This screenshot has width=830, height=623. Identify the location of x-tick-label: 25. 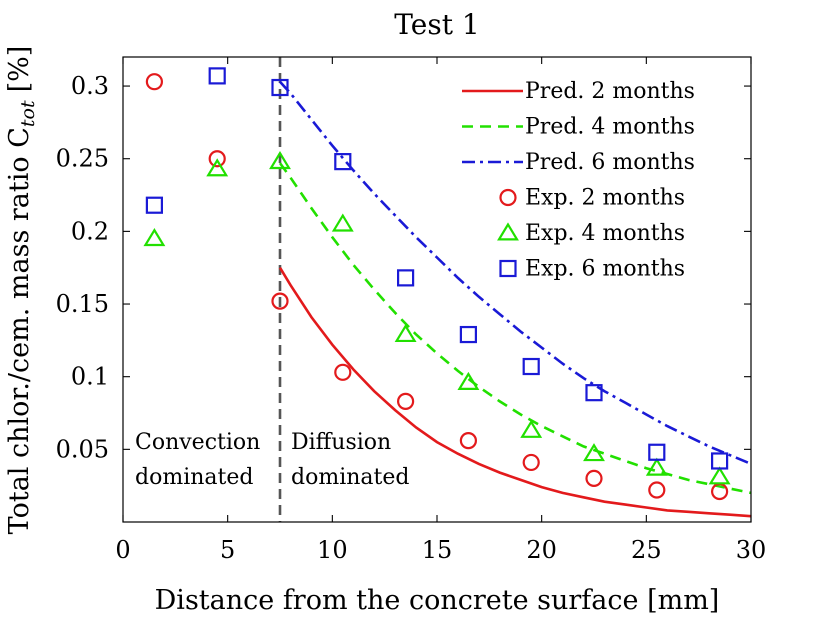
(646, 550).